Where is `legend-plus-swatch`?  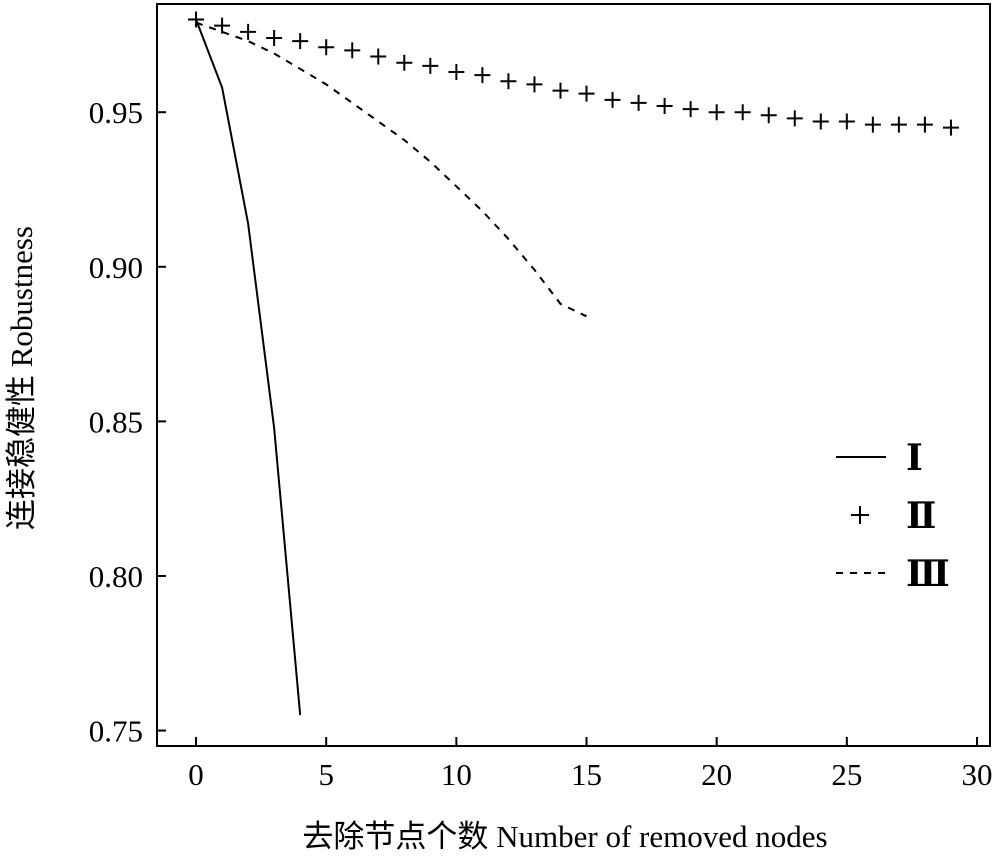
legend-plus-swatch is located at coordinates (860, 515).